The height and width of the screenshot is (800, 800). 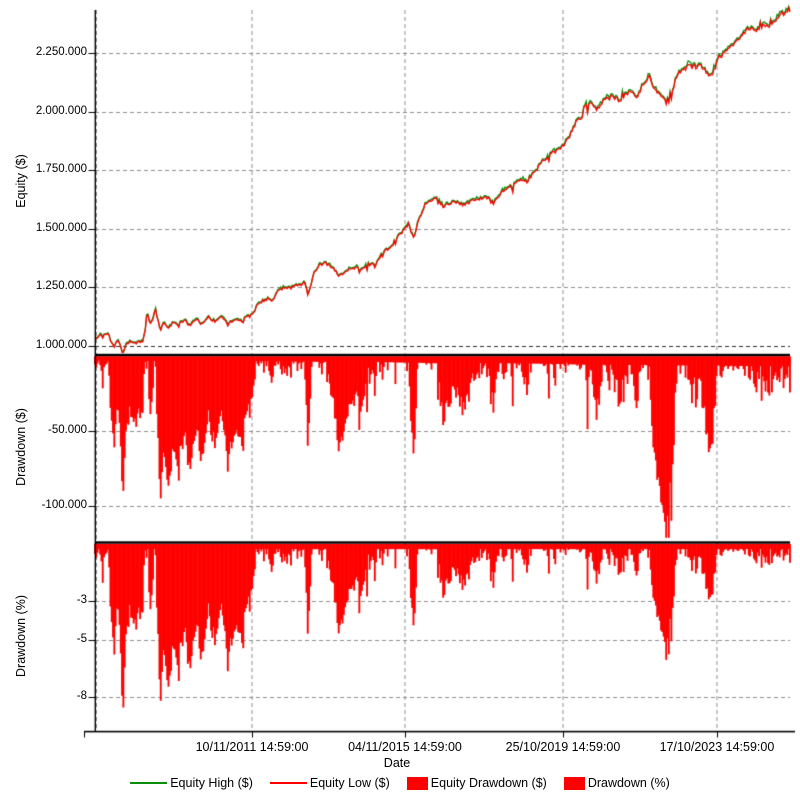 I want to click on equity-low-line-swatch-icon, so click(x=288, y=783).